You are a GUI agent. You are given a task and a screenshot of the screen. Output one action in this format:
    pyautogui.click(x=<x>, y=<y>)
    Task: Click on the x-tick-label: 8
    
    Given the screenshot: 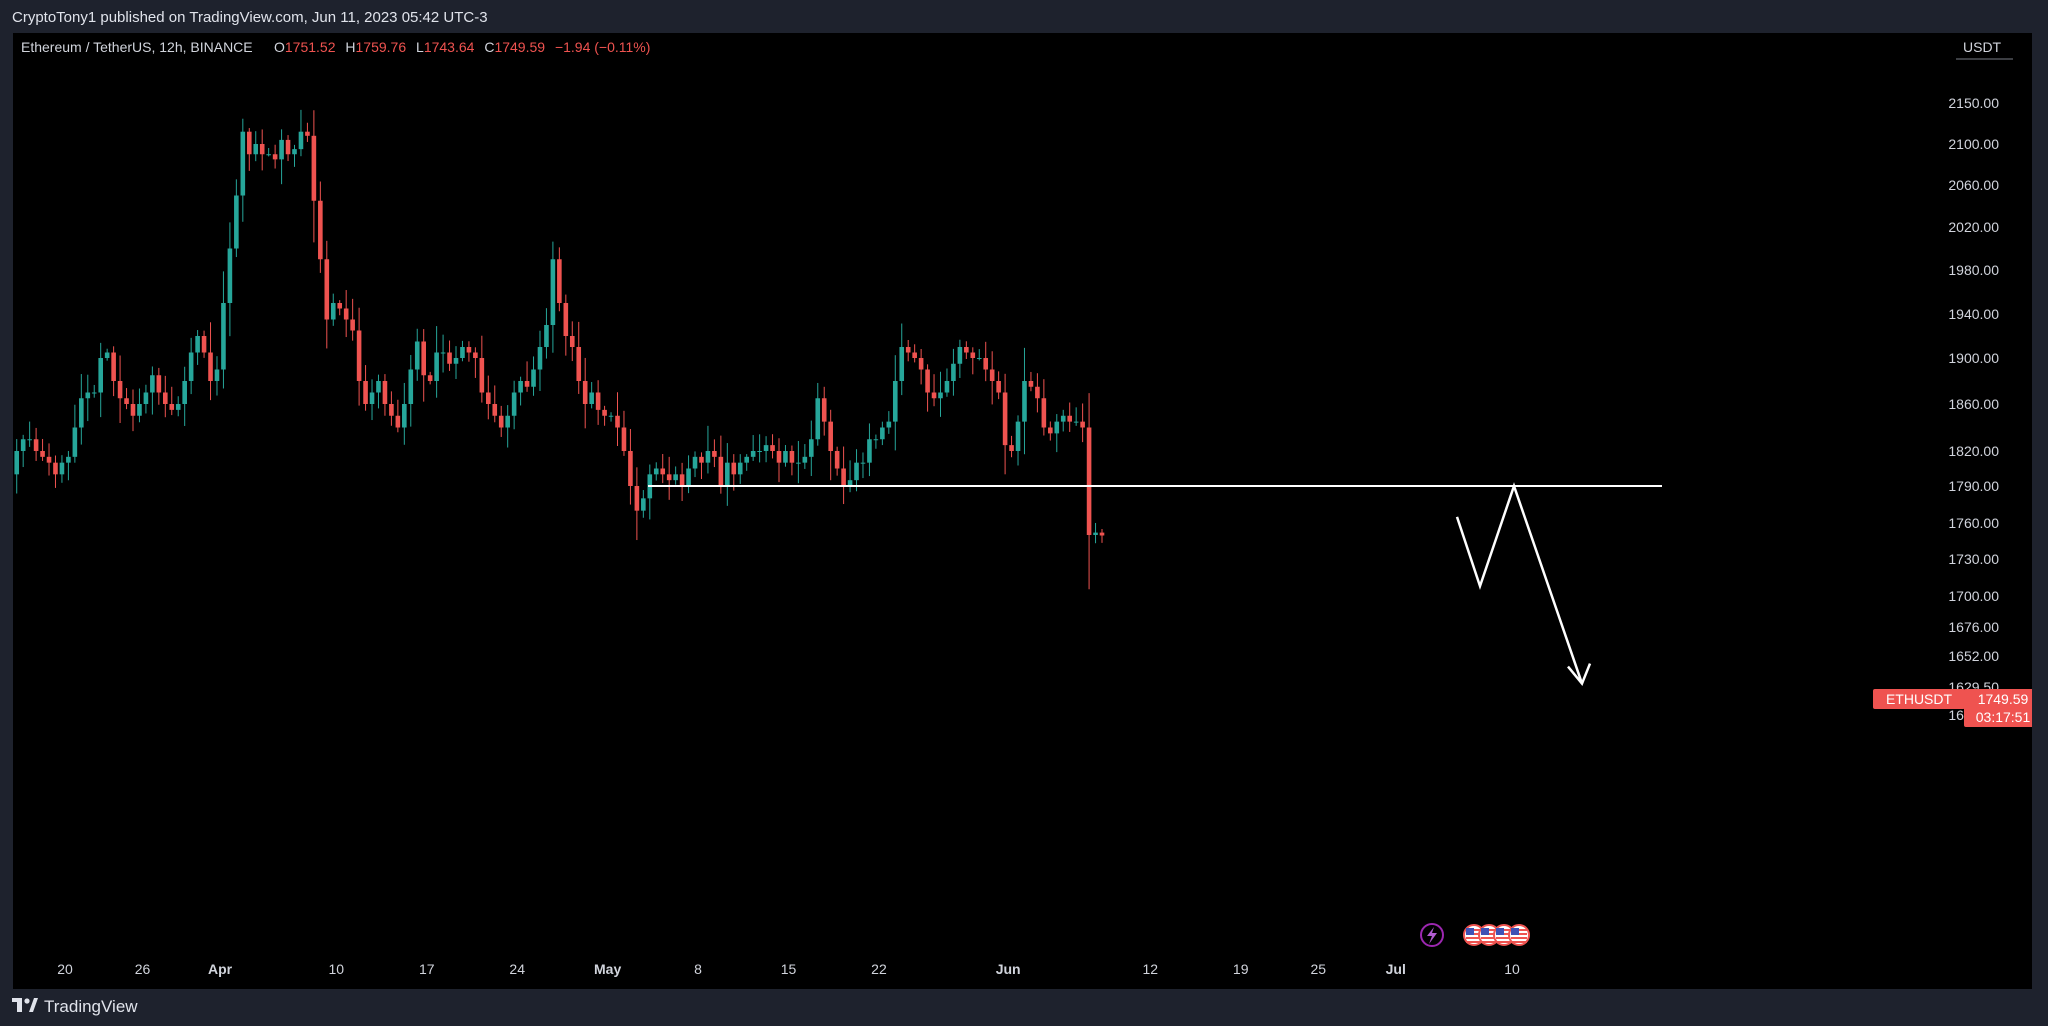 What is the action you would take?
    pyautogui.click(x=698, y=969)
    